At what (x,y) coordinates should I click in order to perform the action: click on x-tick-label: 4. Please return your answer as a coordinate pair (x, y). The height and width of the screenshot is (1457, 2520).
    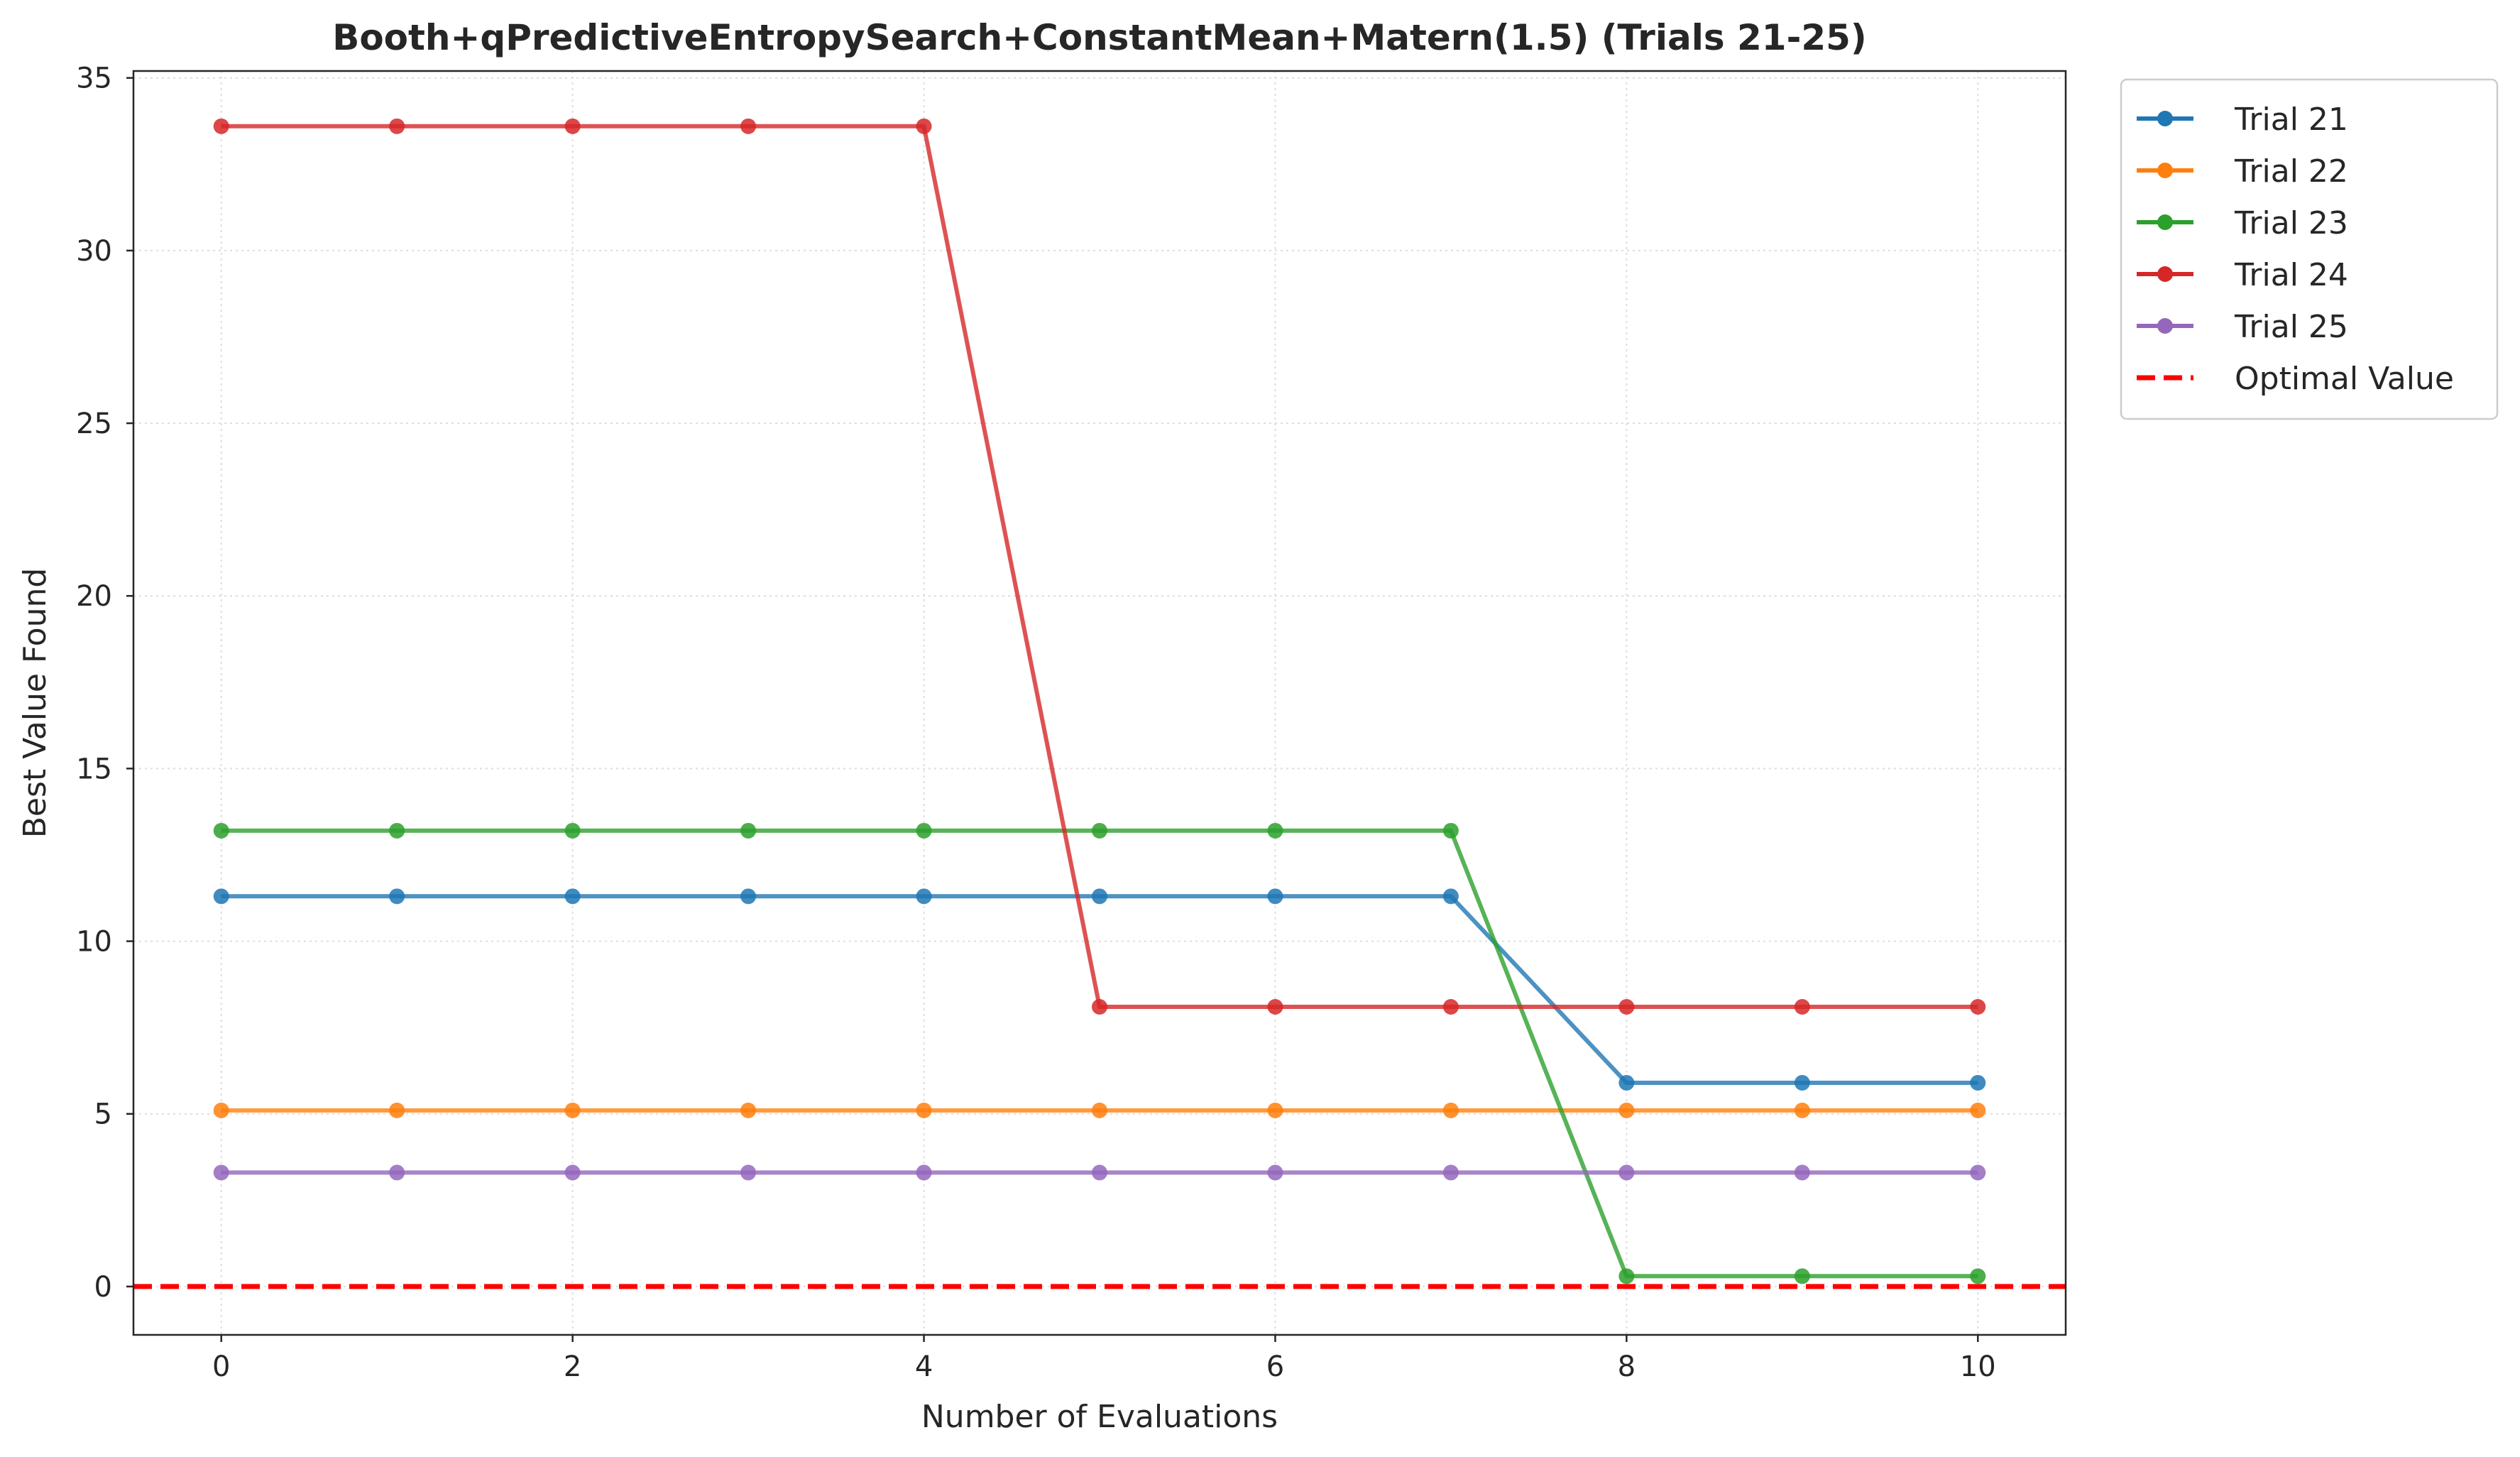
    Looking at the image, I should click on (924, 1366).